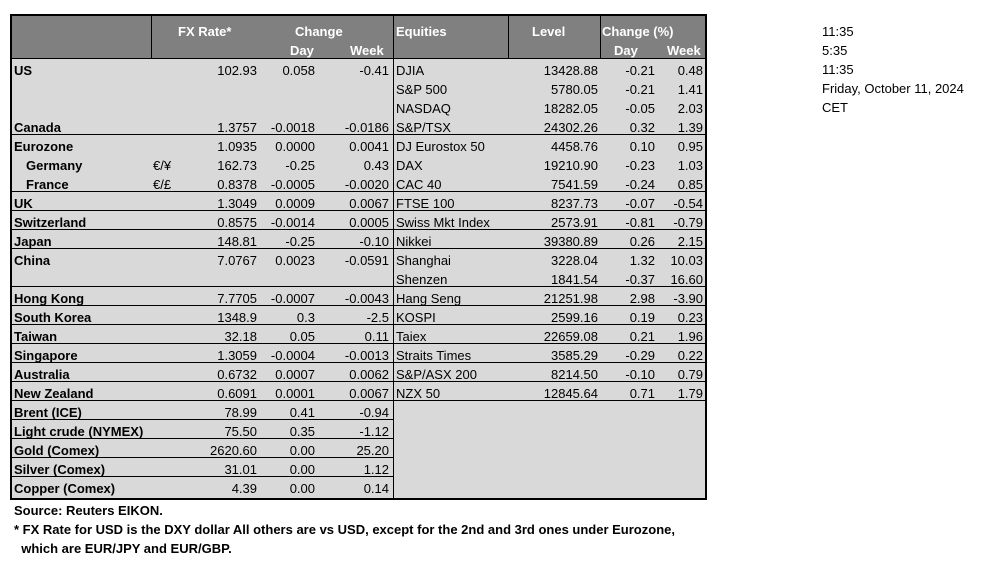  Describe the element at coordinates (376, 469) in the screenshot. I see `fx-week: 1.12` at that location.